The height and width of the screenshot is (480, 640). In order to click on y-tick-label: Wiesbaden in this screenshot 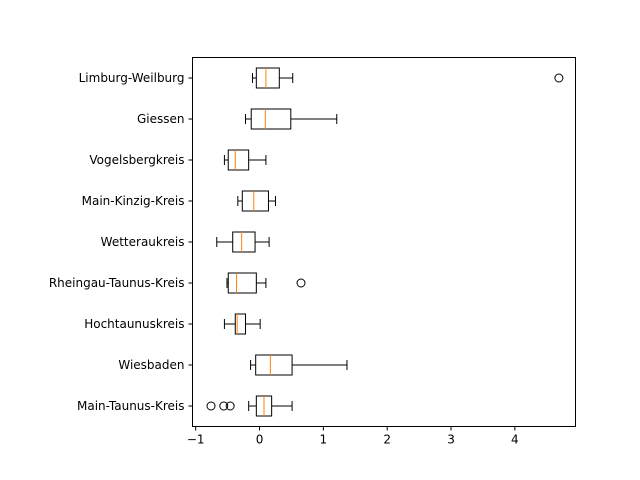, I will do `click(151, 365)`.